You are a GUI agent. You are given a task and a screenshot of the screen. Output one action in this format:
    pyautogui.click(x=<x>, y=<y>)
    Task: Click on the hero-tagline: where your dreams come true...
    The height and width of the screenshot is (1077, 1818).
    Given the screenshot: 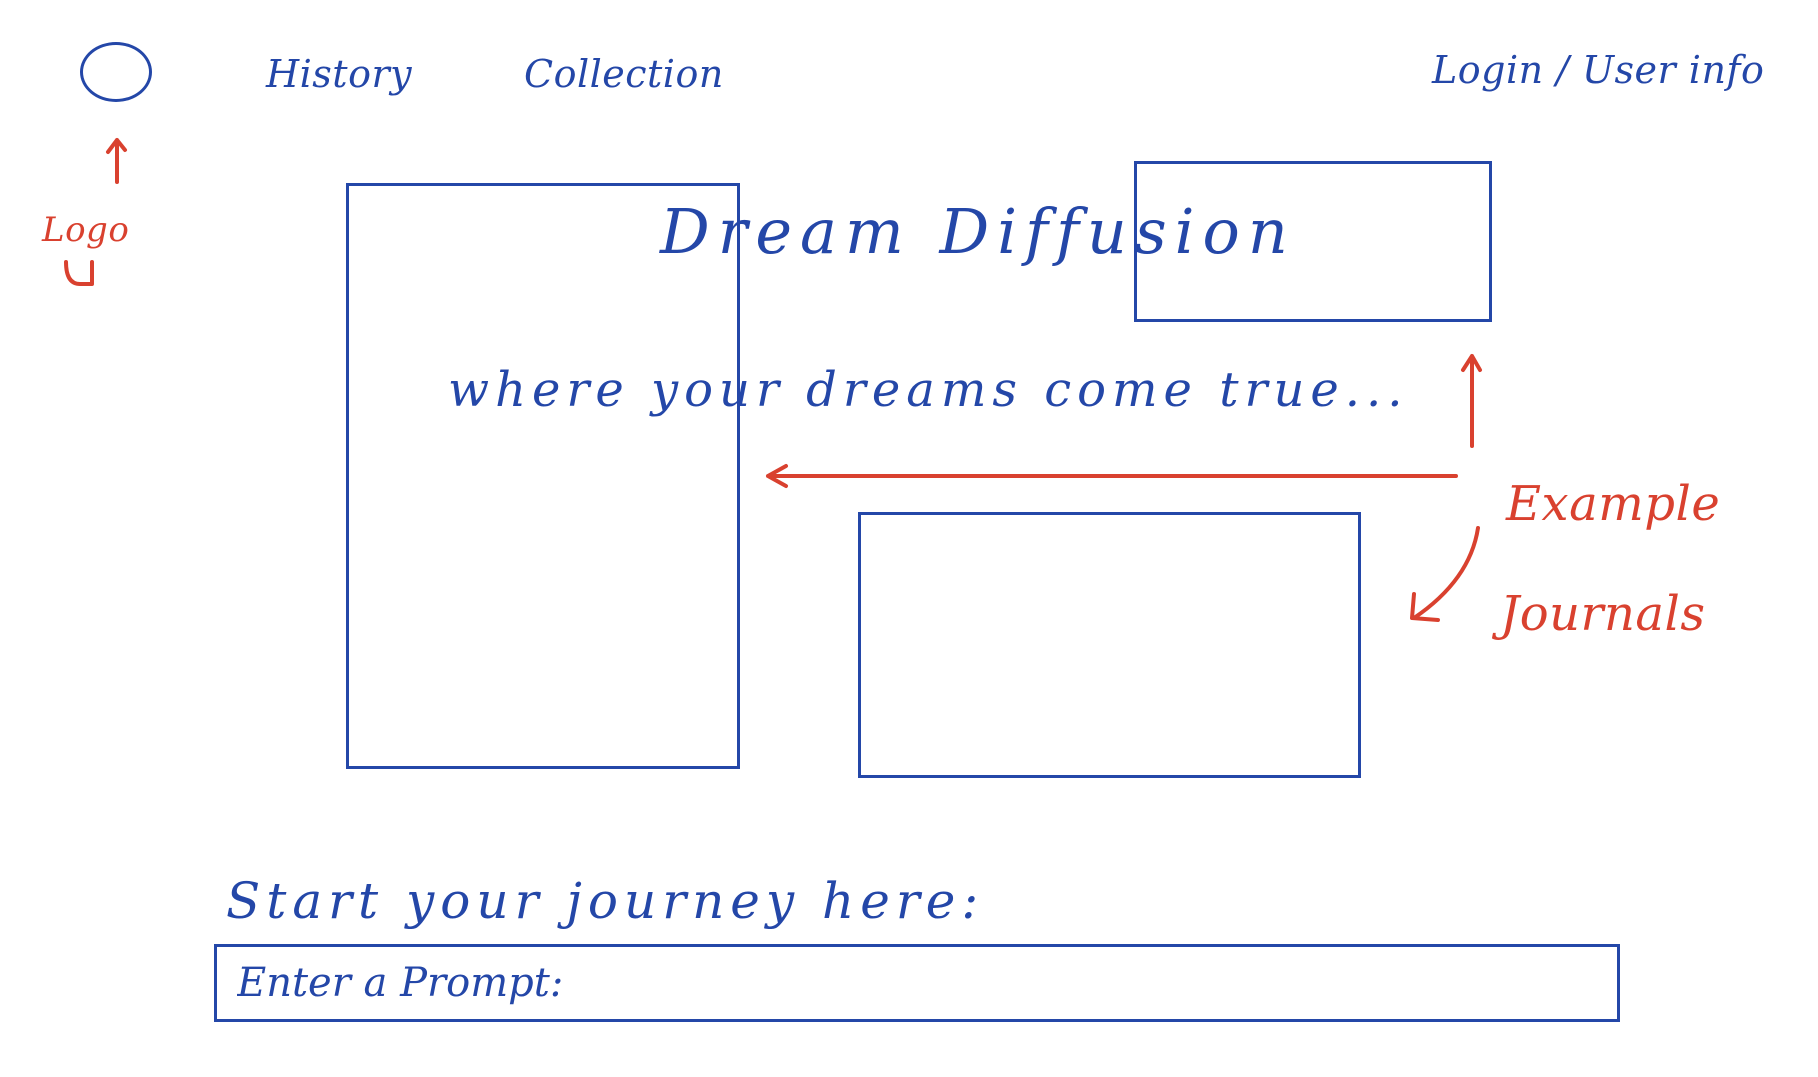 What is the action you would take?
    pyautogui.click(x=928, y=390)
    